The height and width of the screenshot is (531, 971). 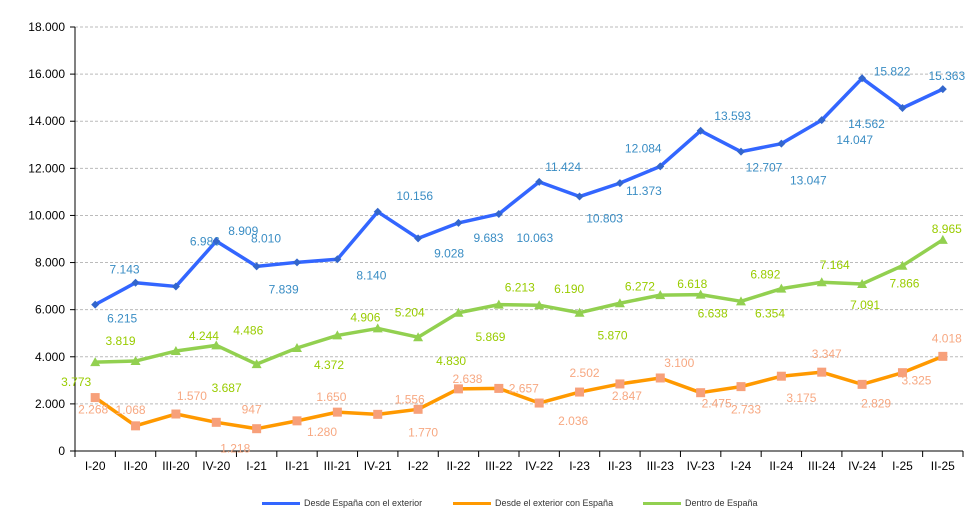 What do you see at coordinates (95, 466) in the screenshot?
I see `x-tick-label: I-20` at bounding box center [95, 466].